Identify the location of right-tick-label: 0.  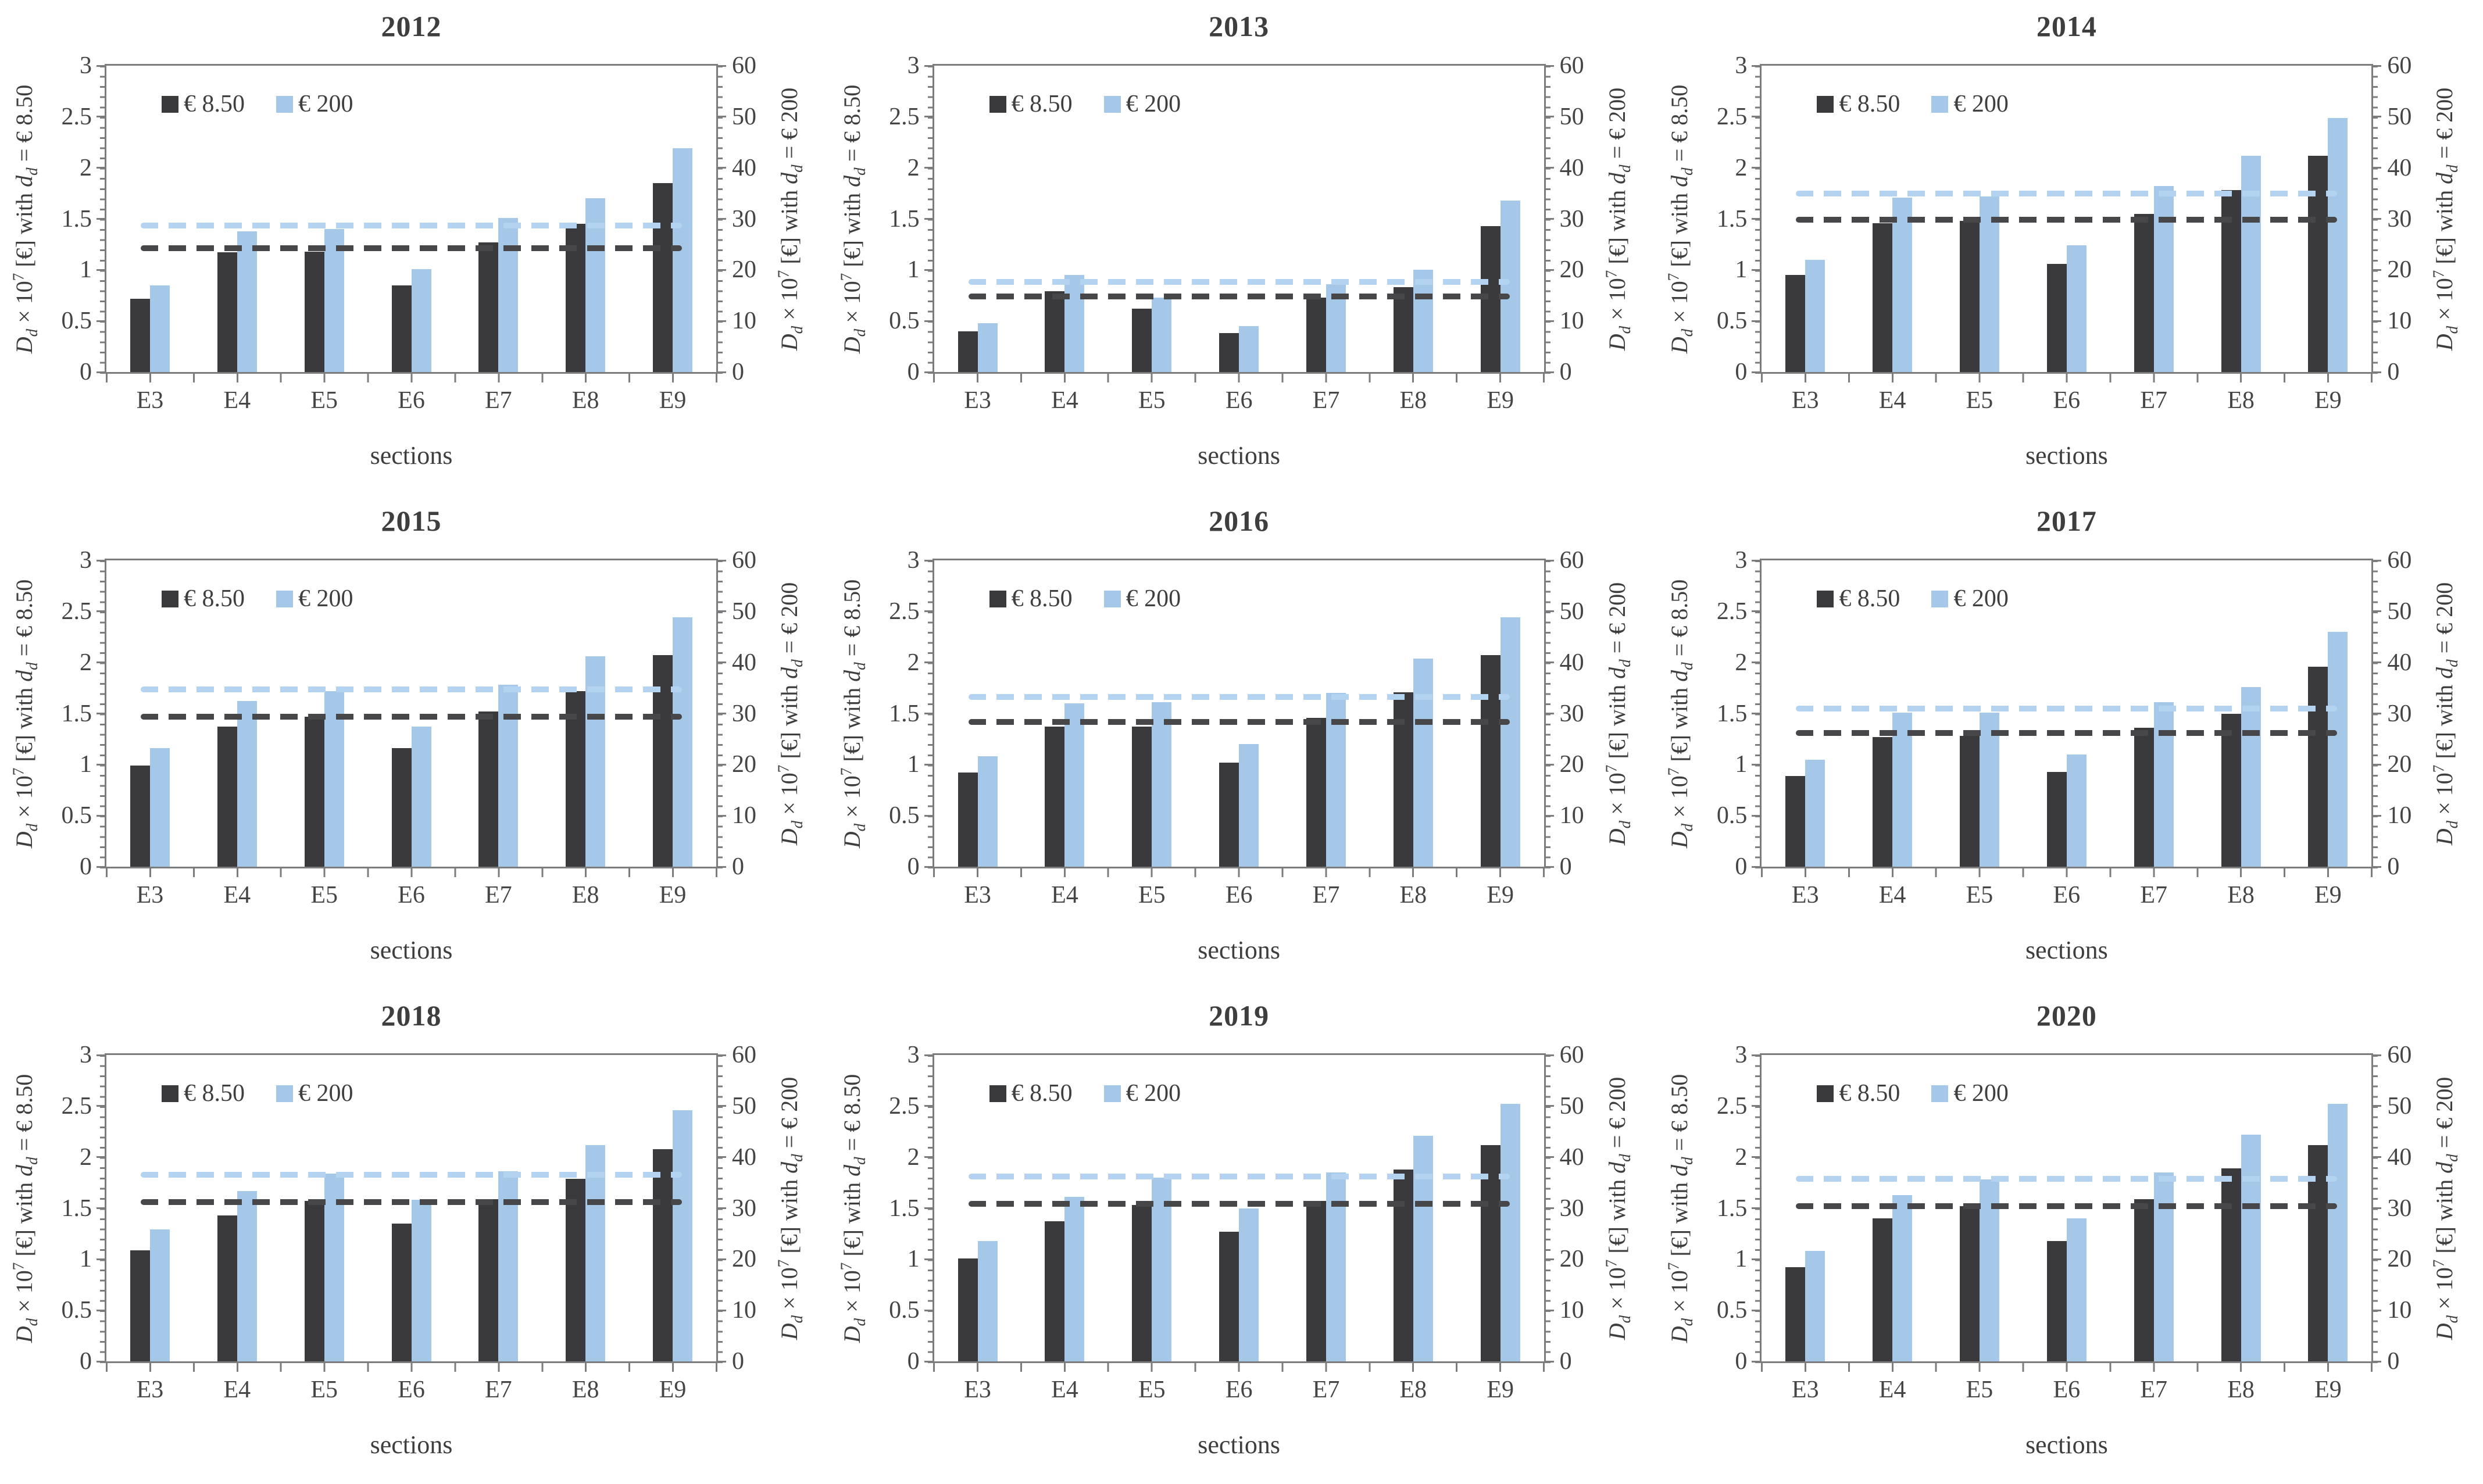
(2393, 372).